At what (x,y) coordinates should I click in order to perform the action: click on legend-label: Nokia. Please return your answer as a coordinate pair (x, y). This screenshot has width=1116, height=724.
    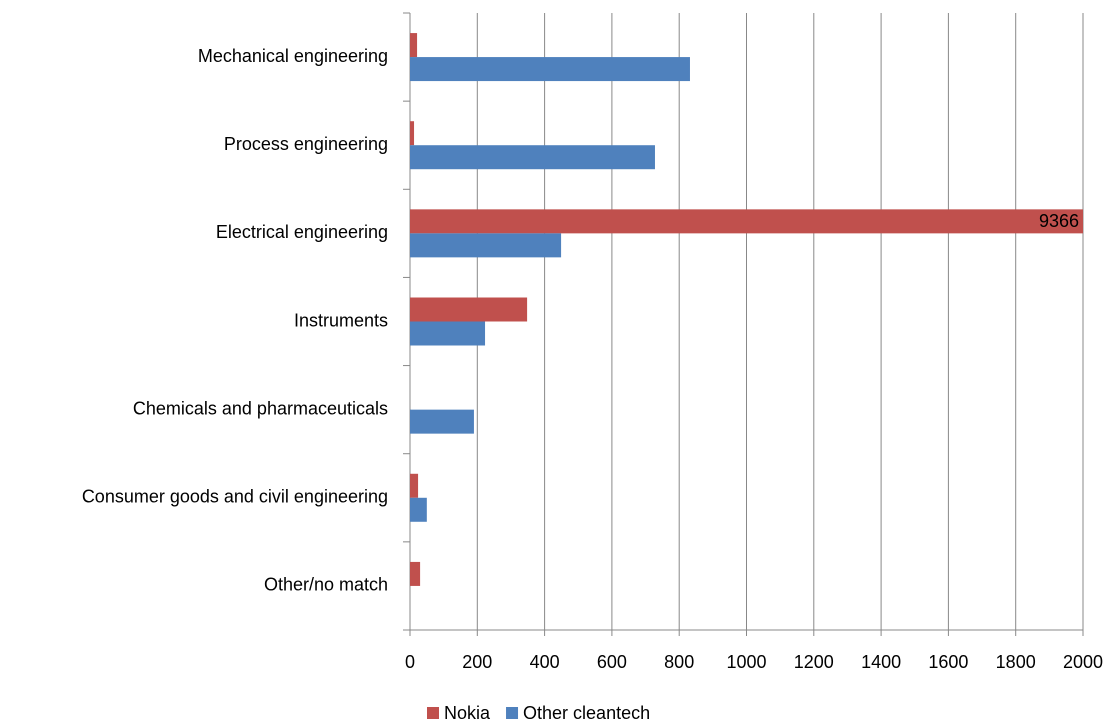
    Looking at the image, I should click on (467, 713).